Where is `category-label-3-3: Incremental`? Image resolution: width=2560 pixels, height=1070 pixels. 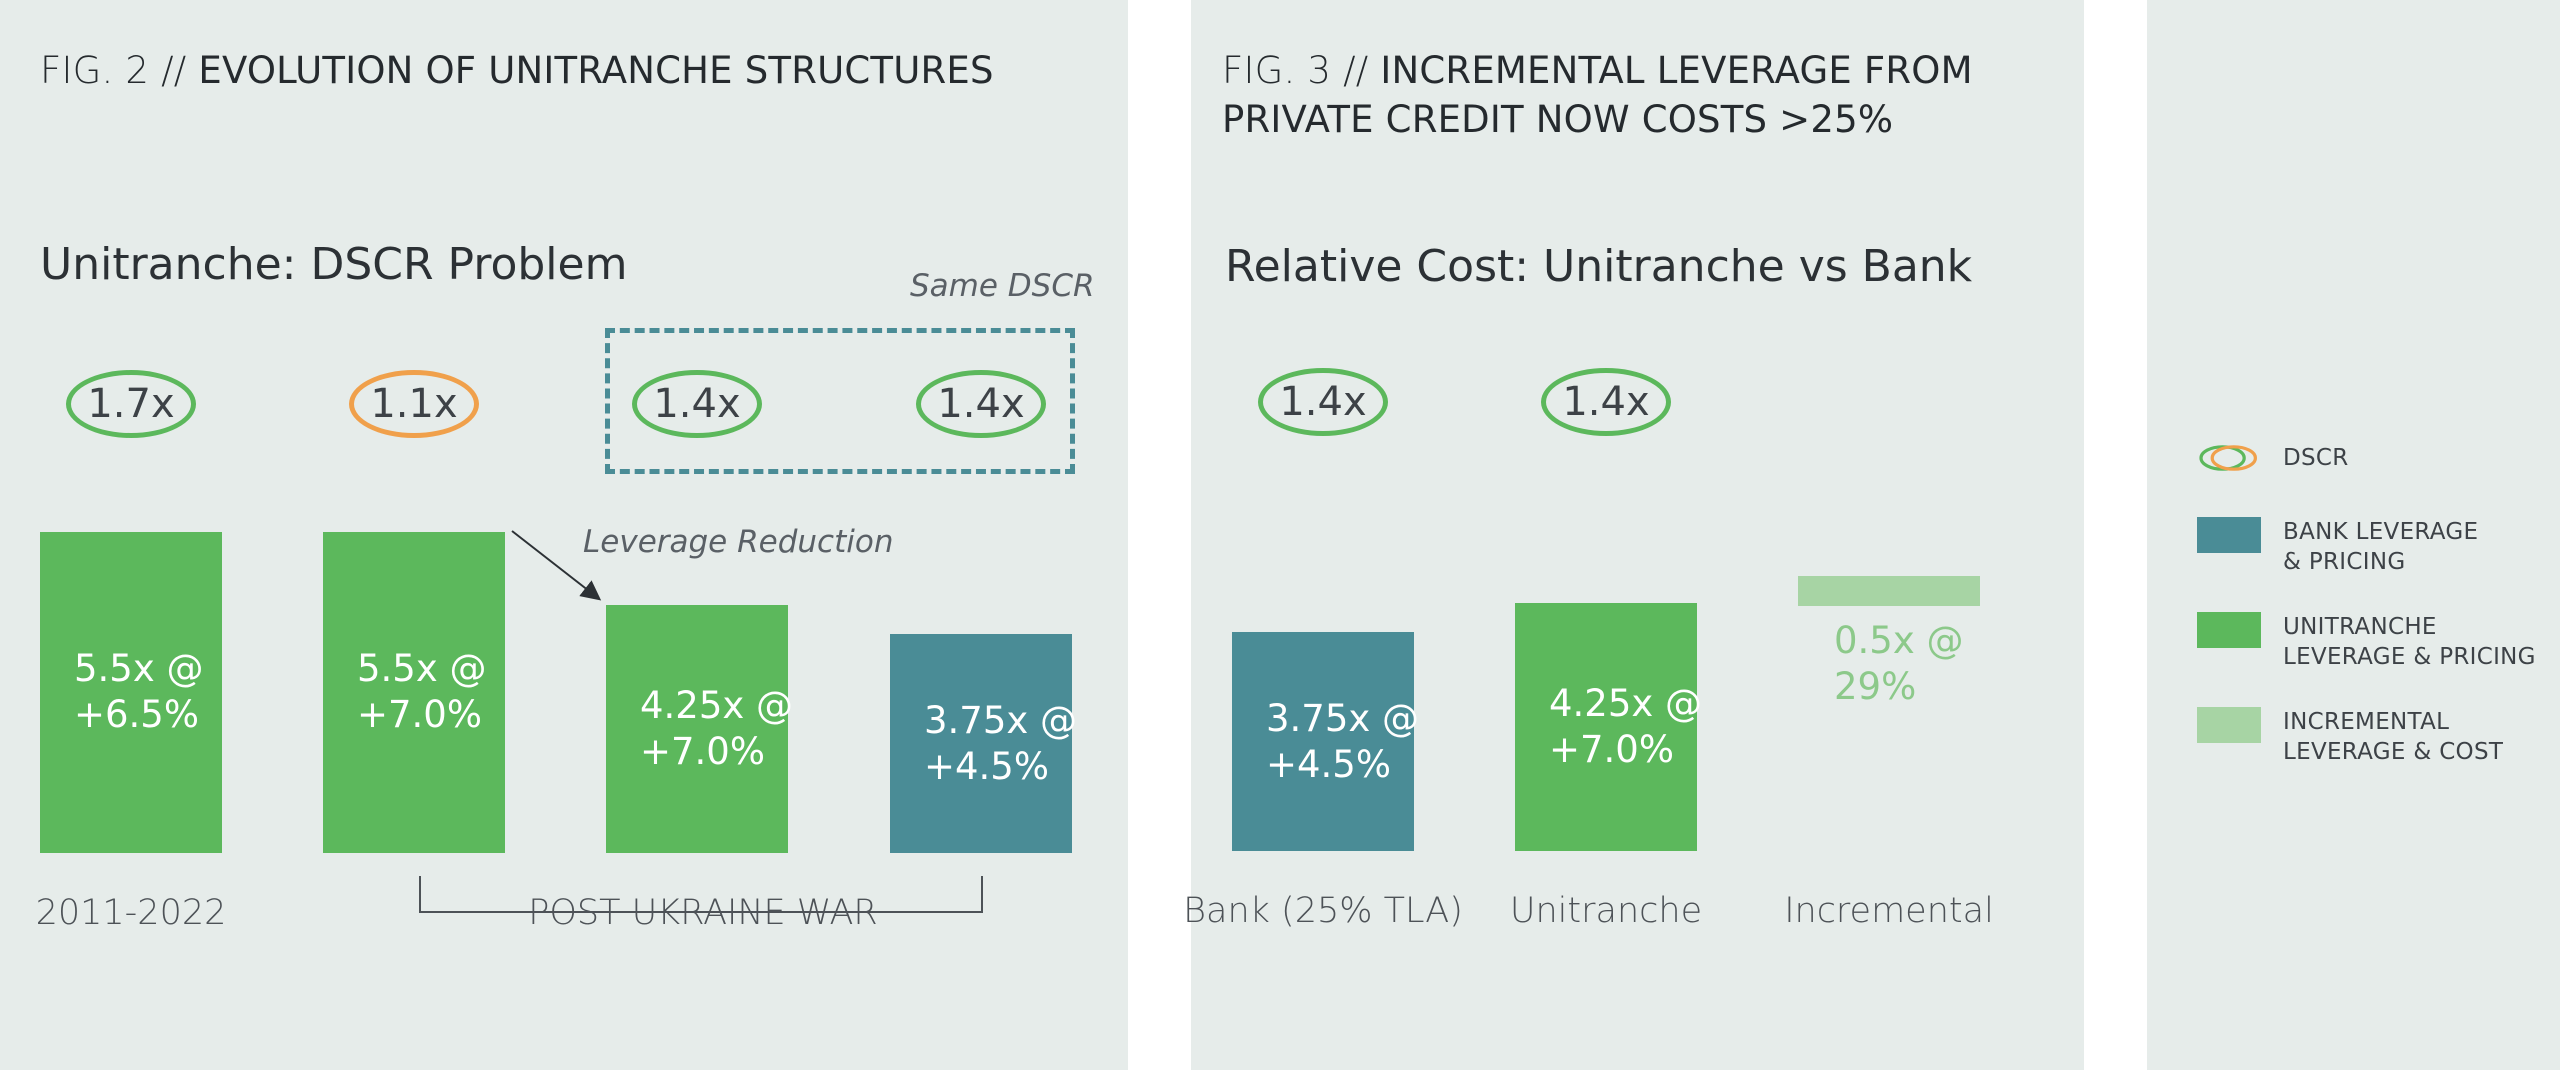 category-label-3-3: Incremental is located at coordinates (1889, 911).